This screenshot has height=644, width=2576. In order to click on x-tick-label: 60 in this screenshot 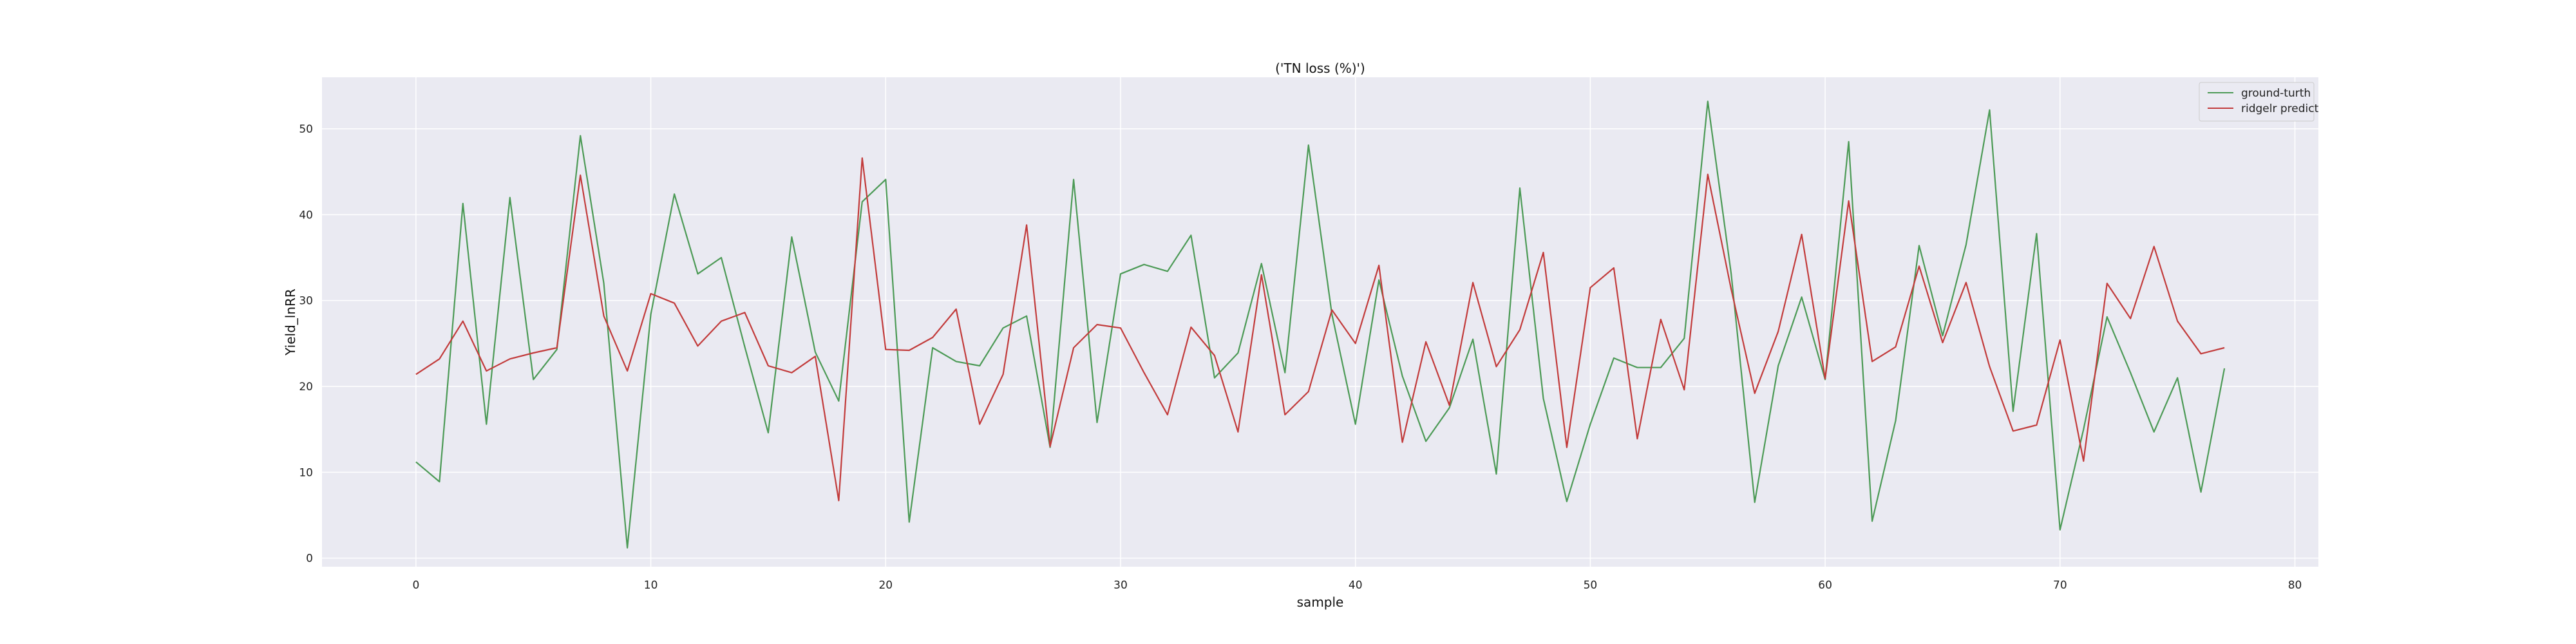, I will do `click(1825, 586)`.